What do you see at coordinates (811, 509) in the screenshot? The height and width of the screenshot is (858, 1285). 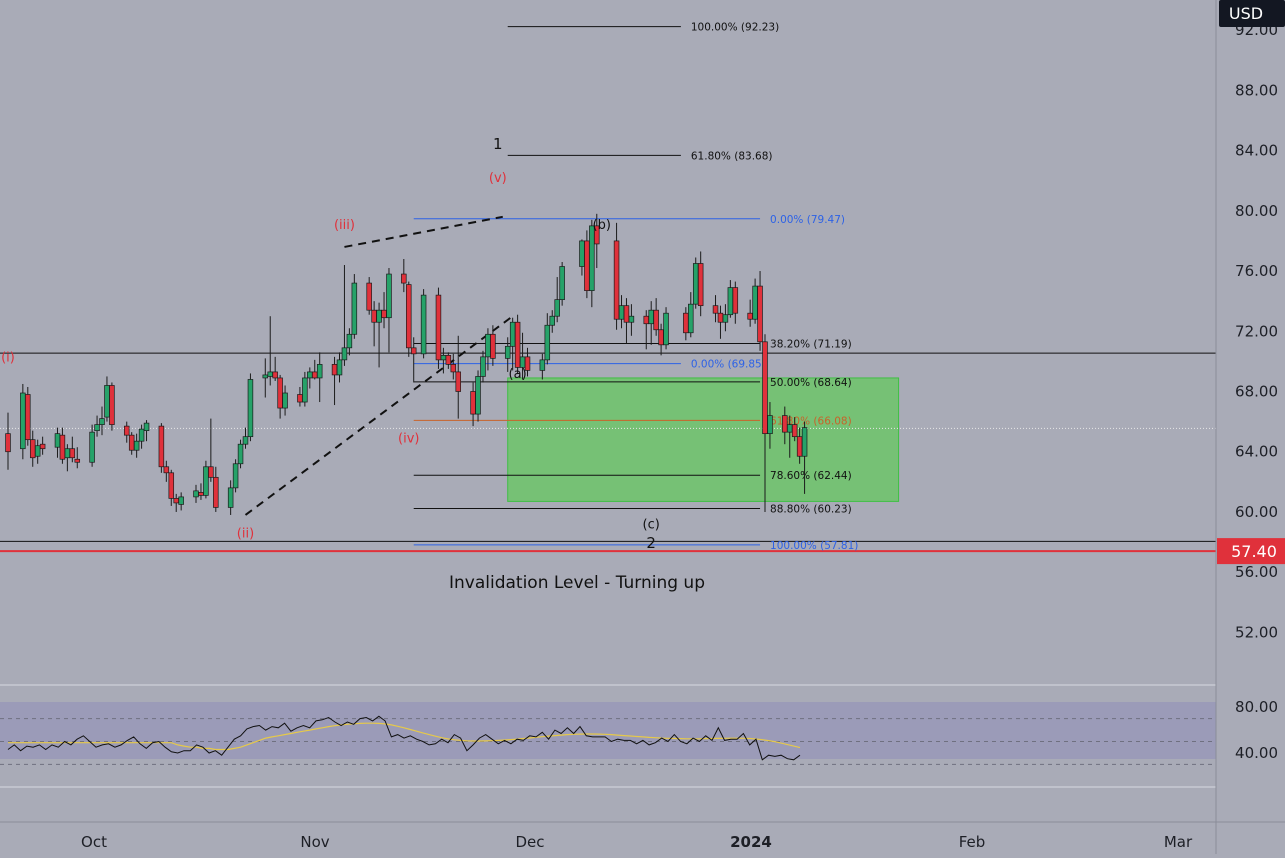 I see `fib-level-label: 88.80% (60.23)` at bounding box center [811, 509].